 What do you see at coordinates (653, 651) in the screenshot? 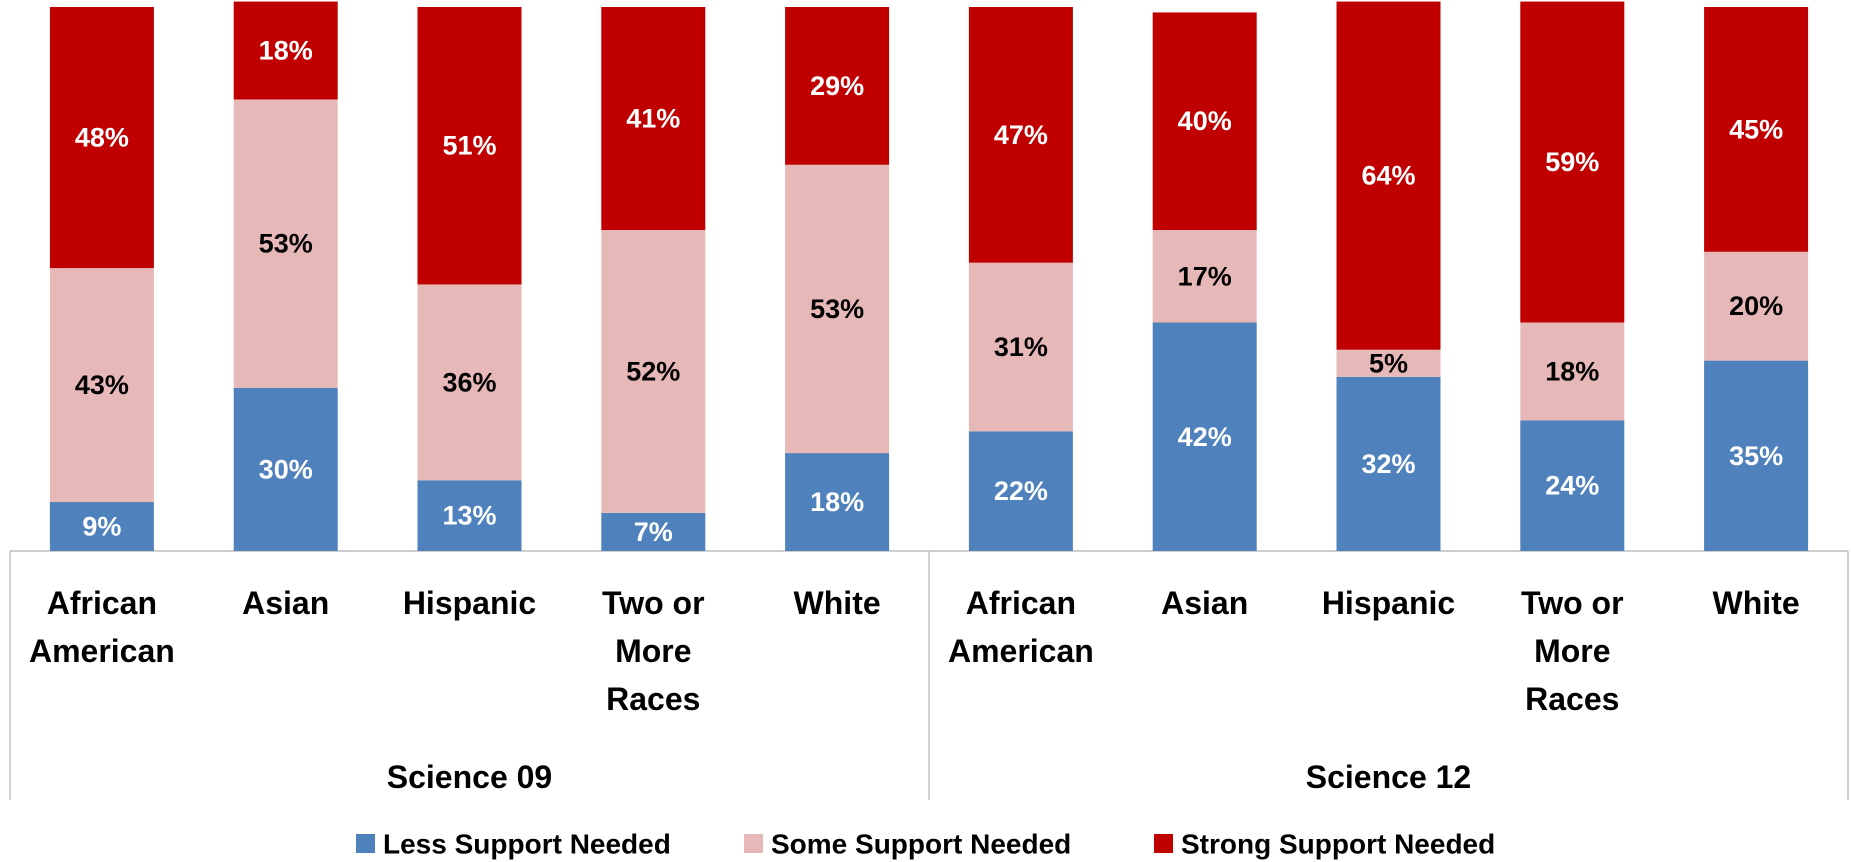
I see `category-label-science-09-two-or-more-races: Two or More Races` at bounding box center [653, 651].